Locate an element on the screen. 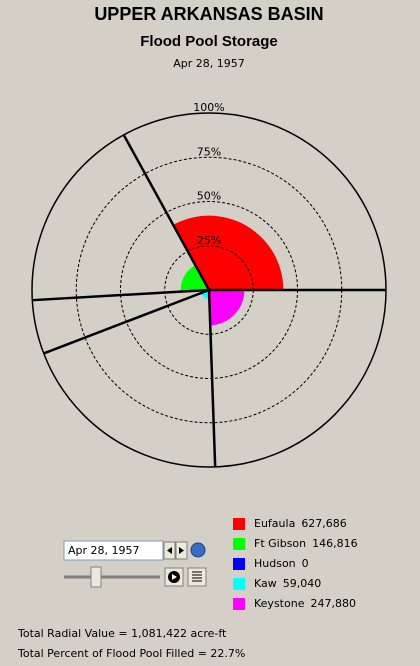 The height and width of the screenshot is (666, 420). chart-title: UPPER ARKANSAS BASIN is located at coordinates (208, 14).